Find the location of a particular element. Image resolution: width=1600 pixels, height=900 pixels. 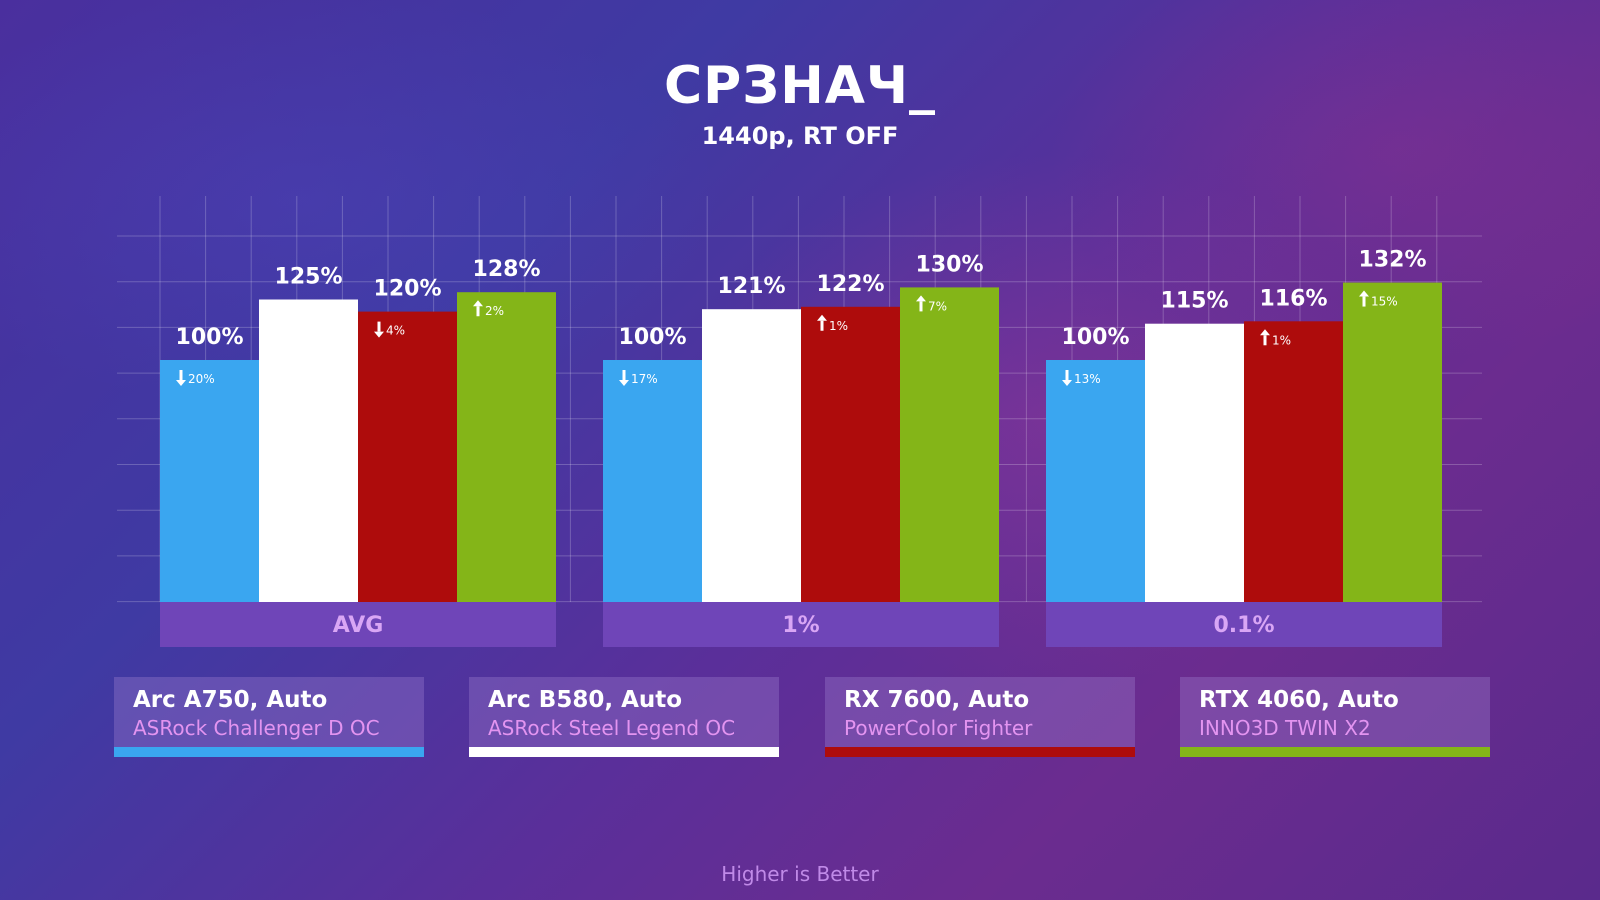

legend-item-rtx-4060: RTX 4060, Auto INNO3D TWIN X2 is located at coordinates (1335, 717).